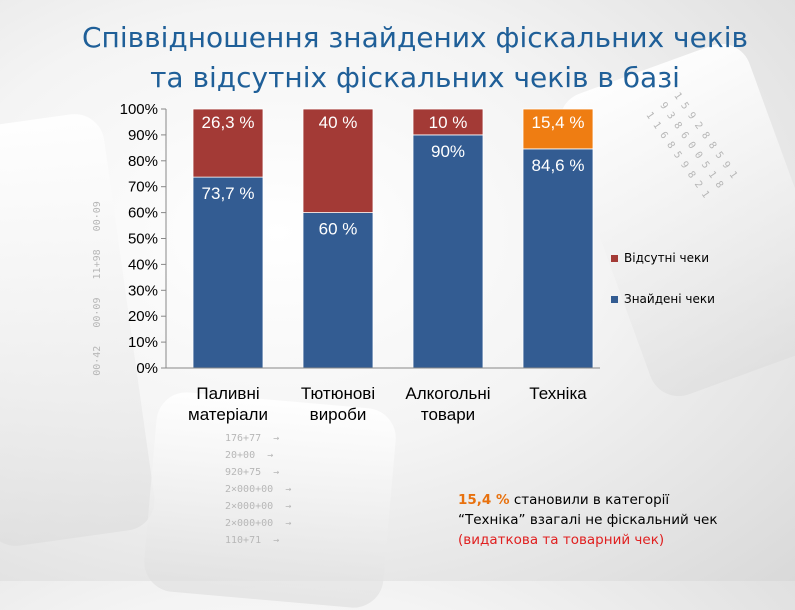  I want to click on data-label-missing-2: 10 %, so click(448, 122).